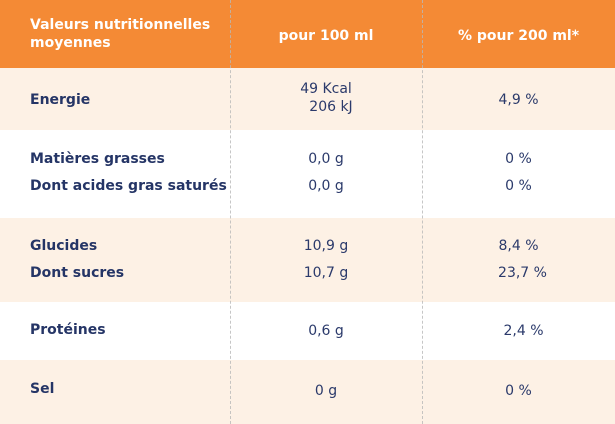 This screenshot has height=424, width=615. I want to click on table-row-proteines: Protéines 0,6 g 2,4 %, so click(307, 331).